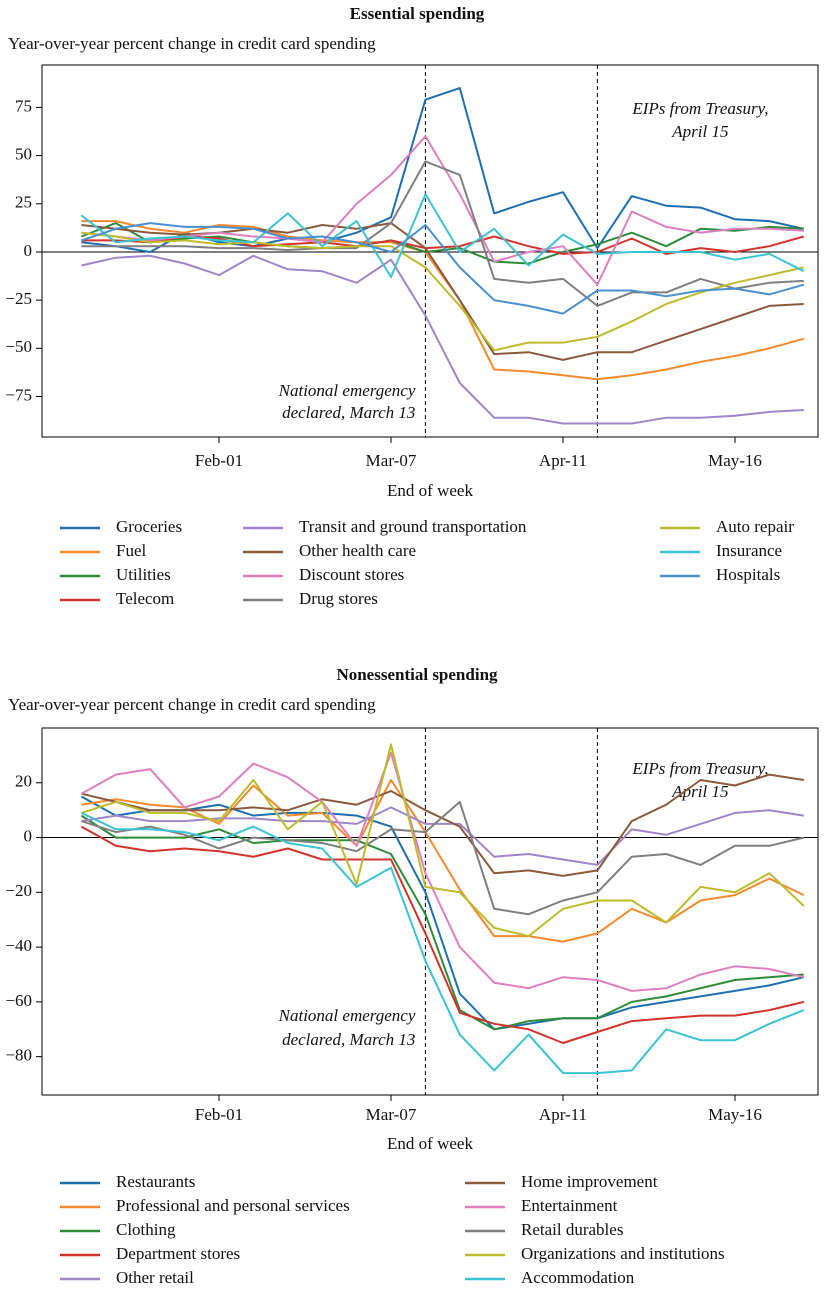  I want to click on y-tick-label: −80, so click(18, 1055).